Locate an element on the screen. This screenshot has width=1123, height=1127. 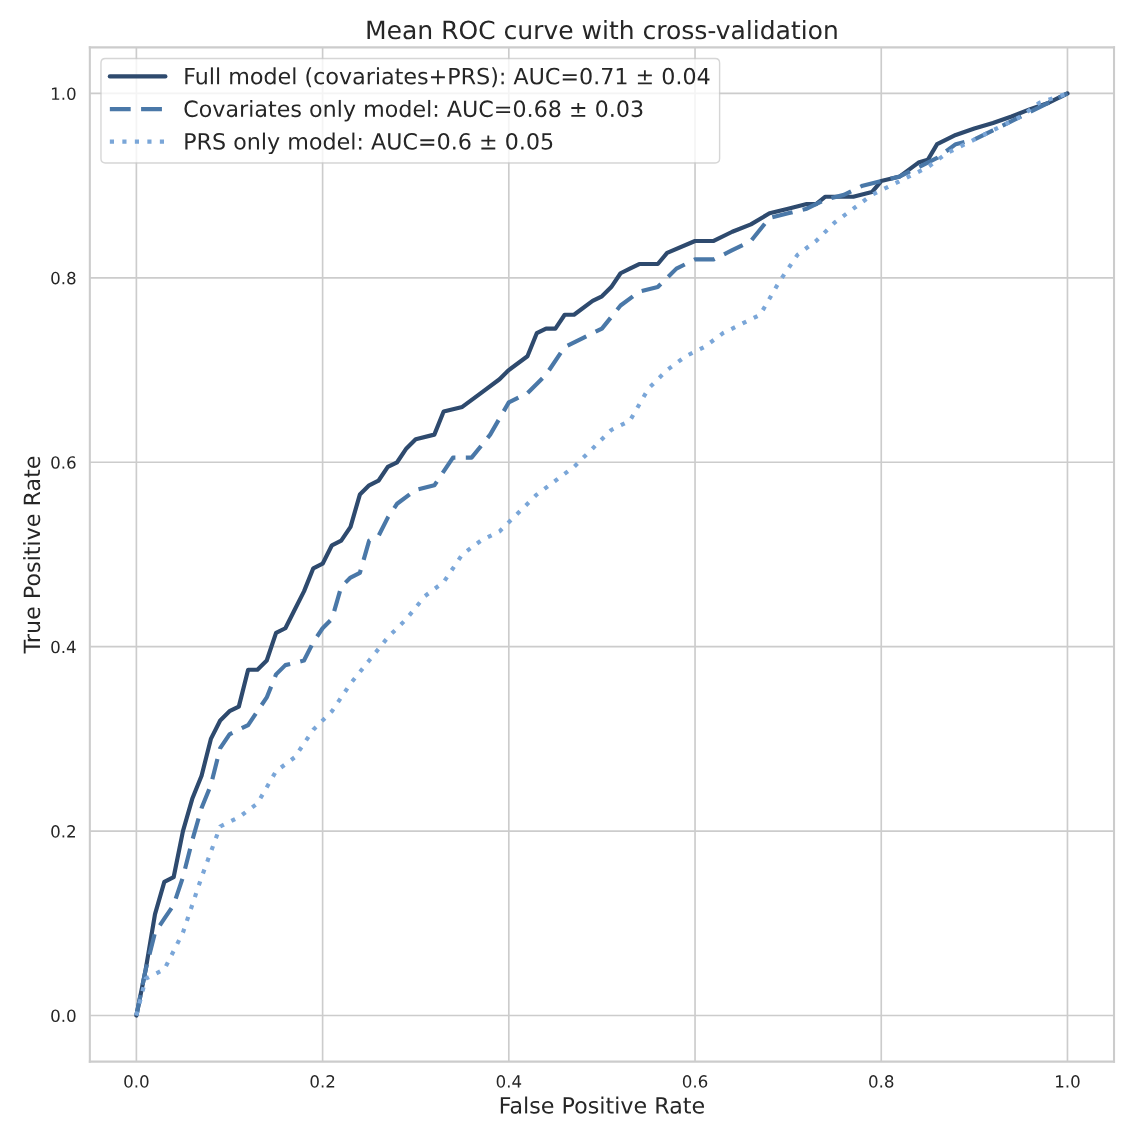
x-tick-label: 0.2 is located at coordinates (322, 1081).